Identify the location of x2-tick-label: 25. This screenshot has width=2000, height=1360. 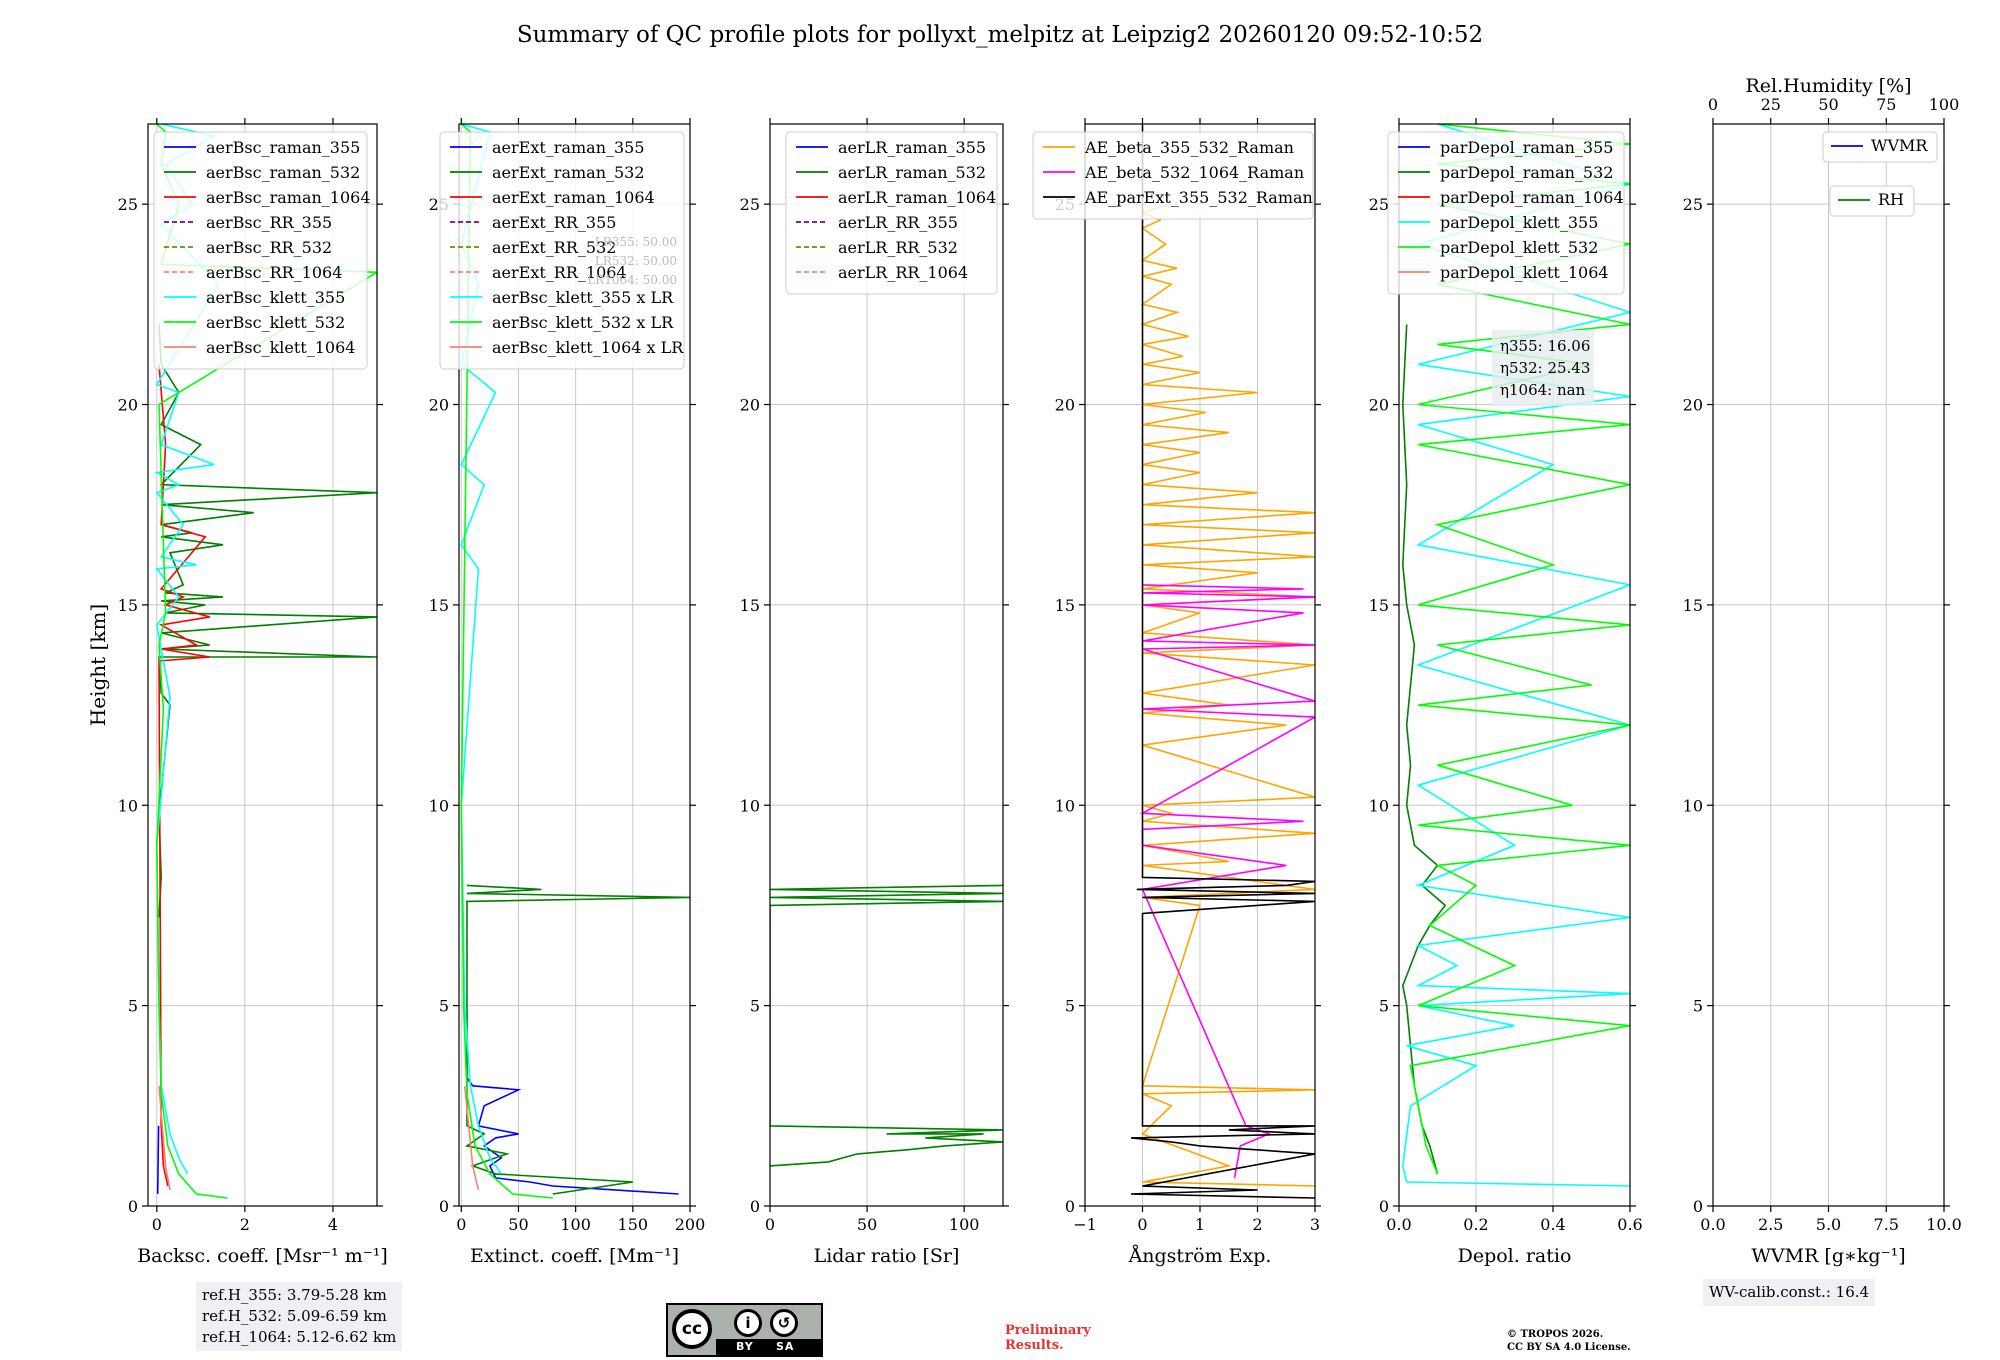
(1771, 104).